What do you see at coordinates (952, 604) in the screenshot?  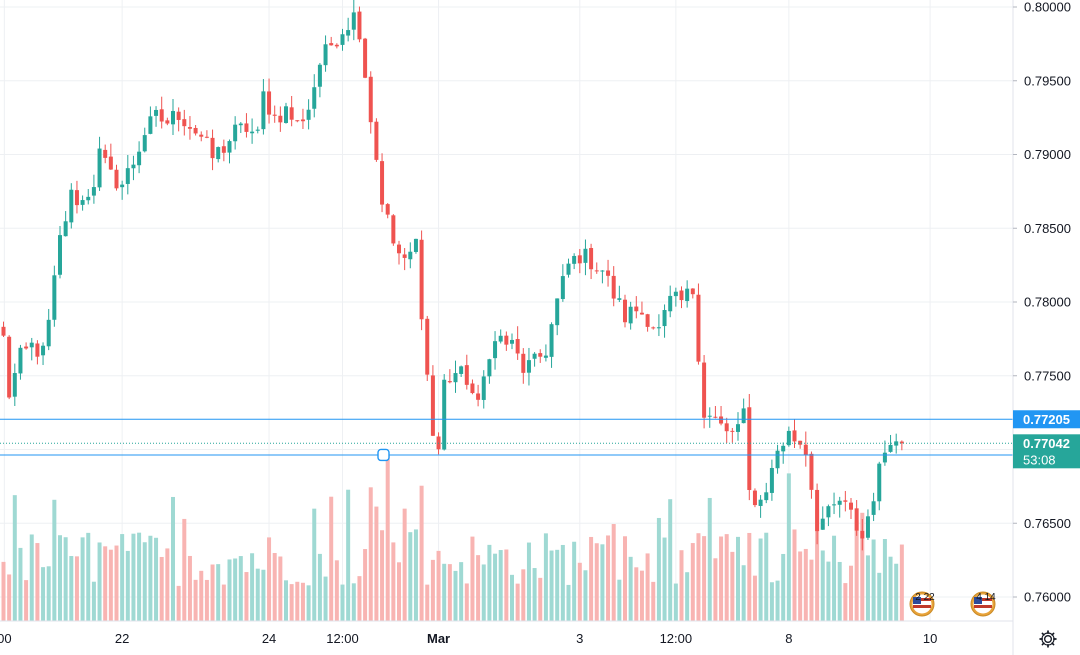 I see `economic-events: 2 22 4 14` at bounding box center [952, 604].